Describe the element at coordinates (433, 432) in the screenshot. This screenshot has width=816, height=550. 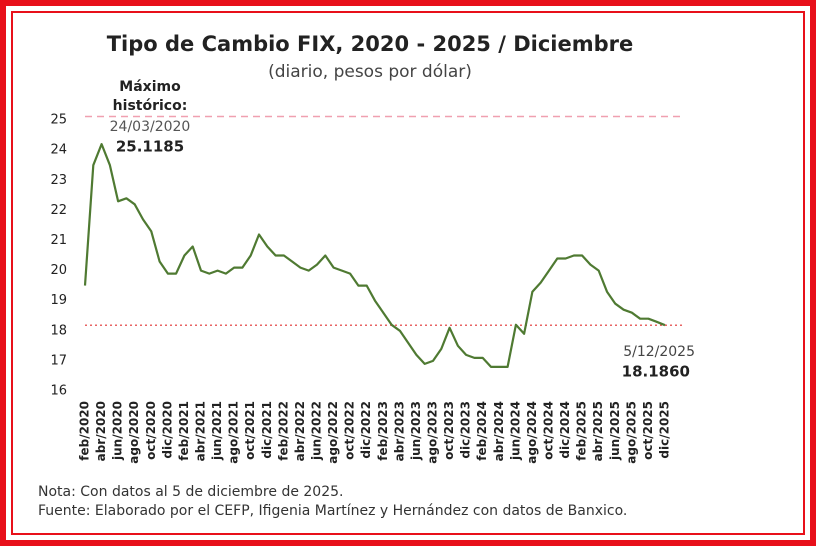
I see `x-tick-label: ago/2023` at that location.